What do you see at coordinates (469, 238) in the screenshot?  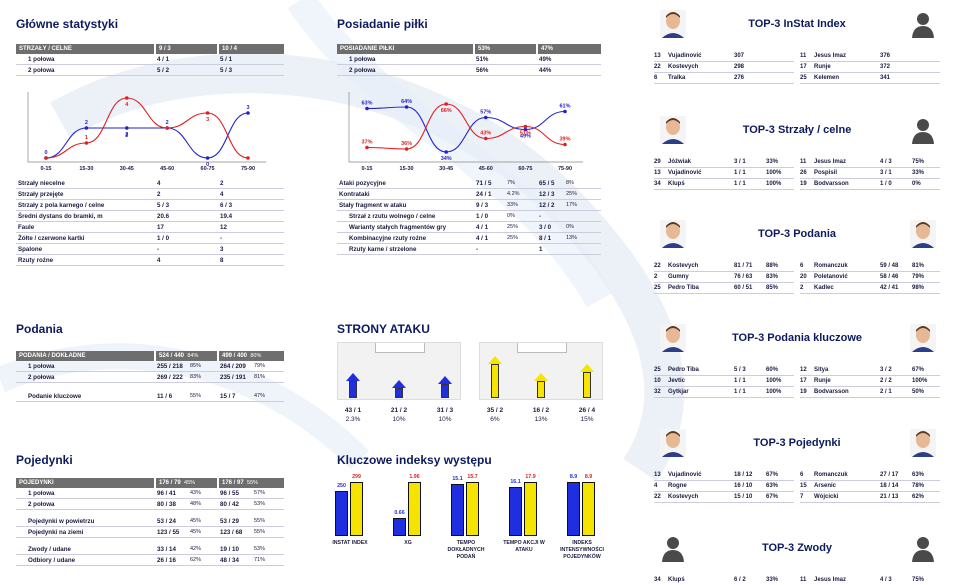 I see `table-row: Kombinacyjne rzuty rożne 4 / 1 25% 8 / 1 13%` at bounding box center [469, 238].